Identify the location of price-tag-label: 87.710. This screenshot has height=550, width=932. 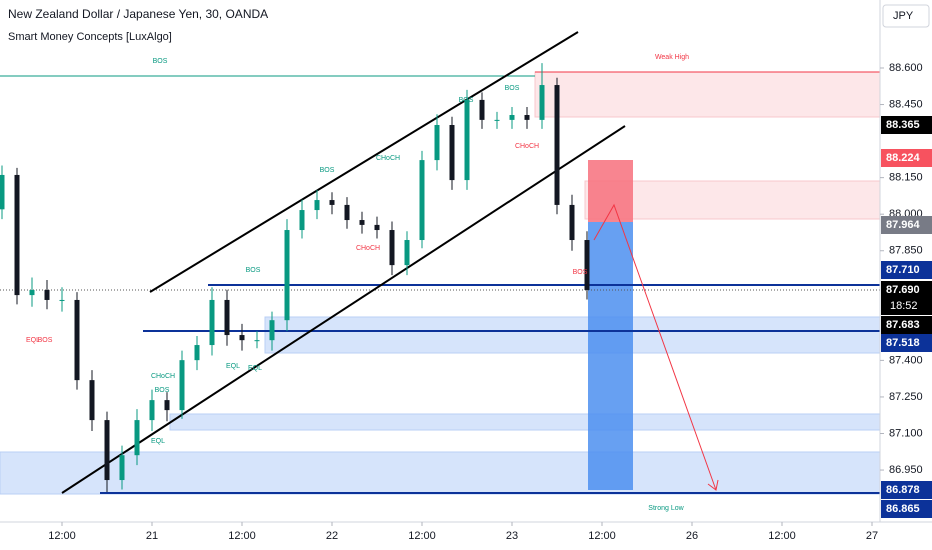
(903, 270).